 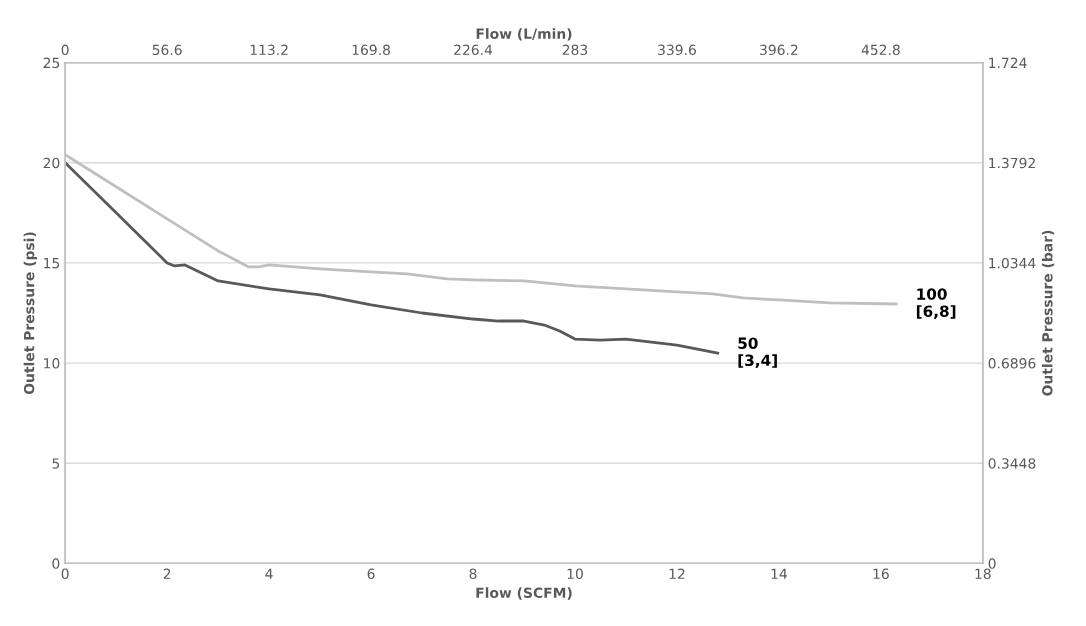 I want to click on y2-tick-label: 0, so click(x=992, y=563).